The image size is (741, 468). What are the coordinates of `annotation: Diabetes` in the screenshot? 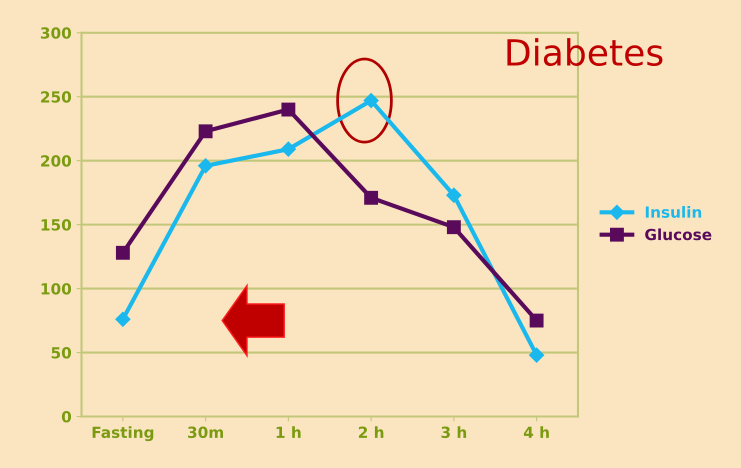 It's located at (584, 52).